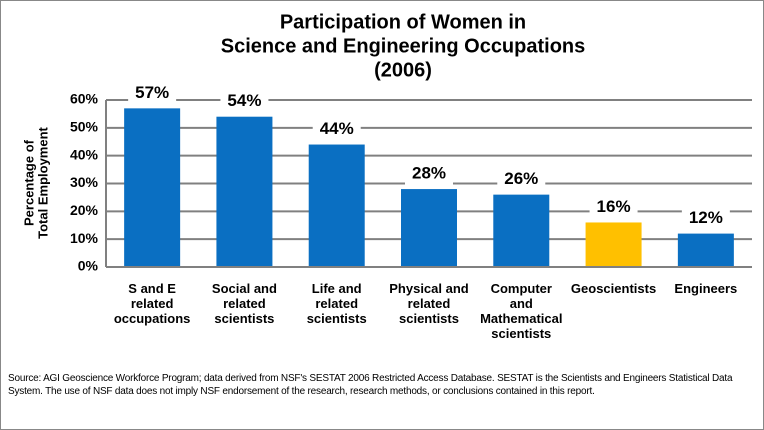 The width and height of the screenshot is (764, 430). I want to click on y-tick-label: 50%, so click(84, 127).